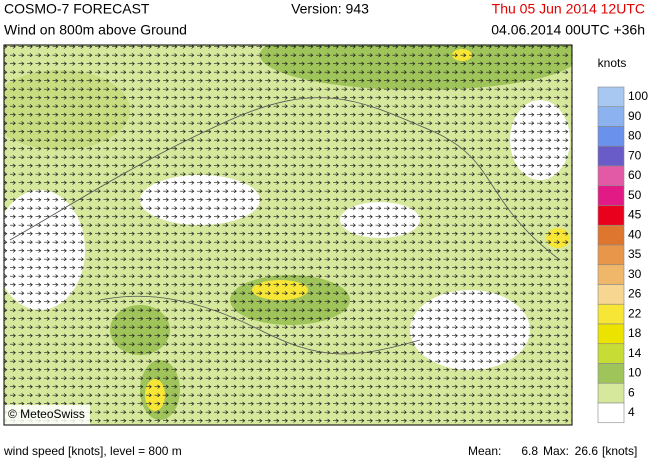 The height and width of the screenshot is (467, 650). I want to click on legend-label: 70, so click(635, 155).